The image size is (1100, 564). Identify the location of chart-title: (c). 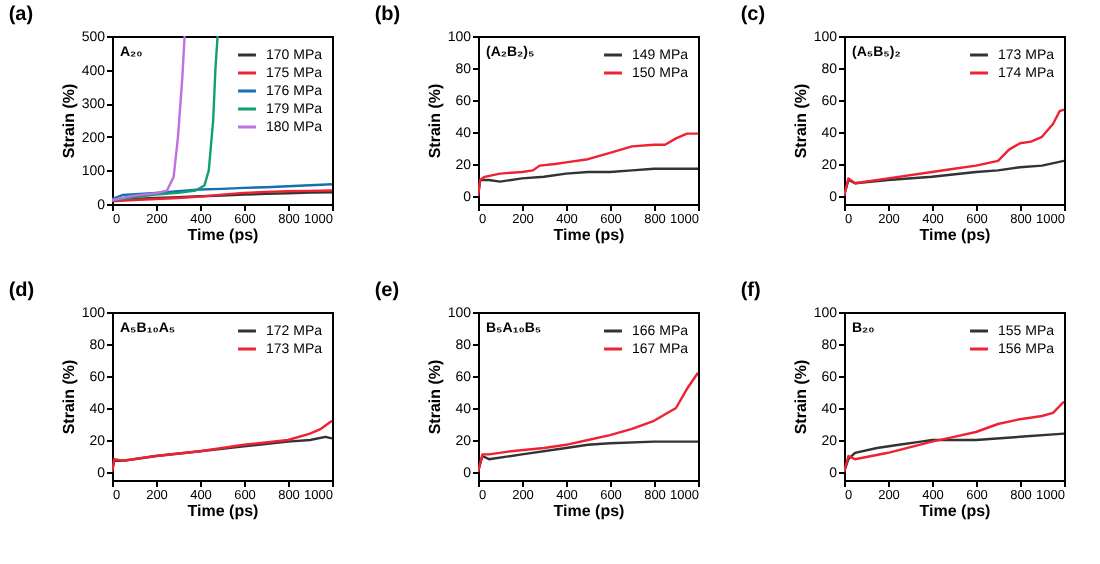
(753, 15).